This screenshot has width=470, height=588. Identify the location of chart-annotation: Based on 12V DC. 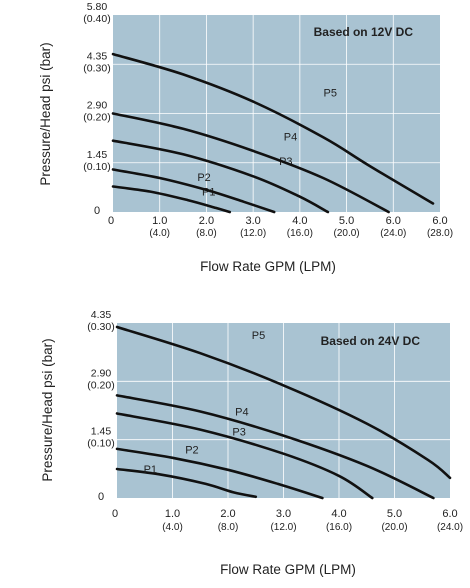
(364, 32).